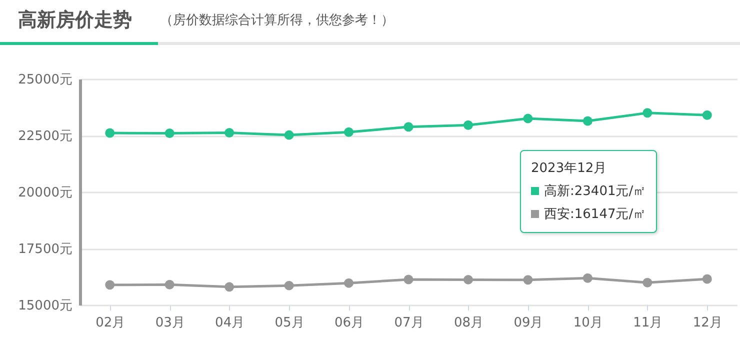 The width and height of the screenshot is (740, 343). Describe the element at coordinates (594, 192) in the screenshot. I see `annotation: 高新:23401元/㎡` at that location.